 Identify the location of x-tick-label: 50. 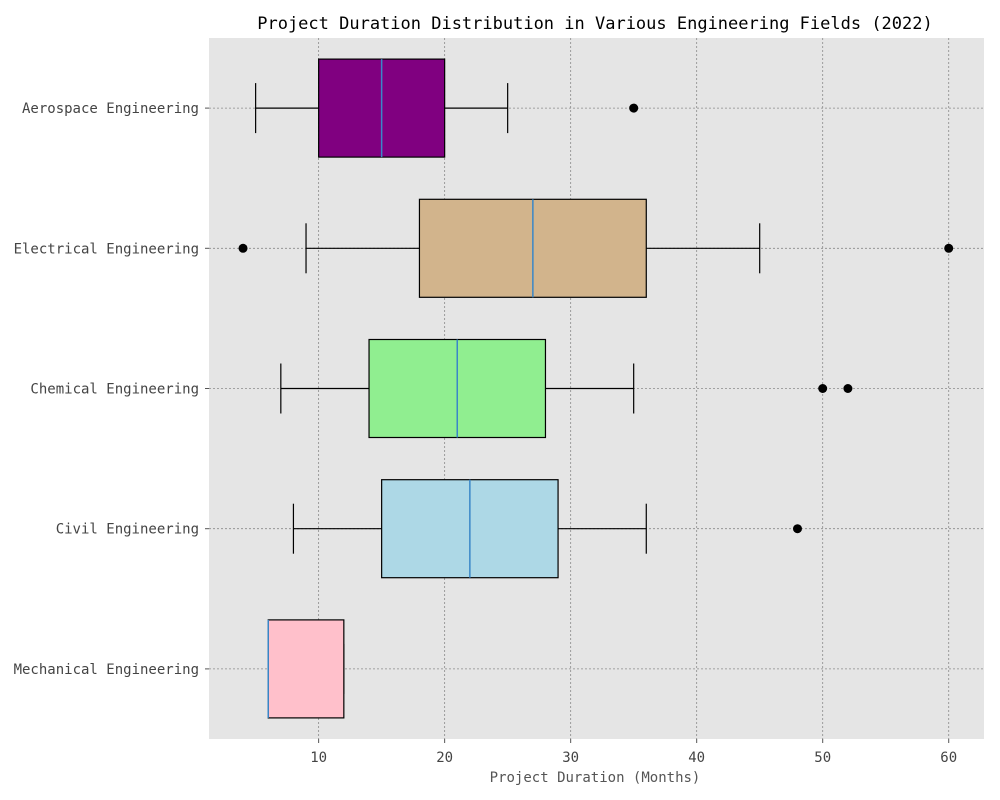
(822, 758).